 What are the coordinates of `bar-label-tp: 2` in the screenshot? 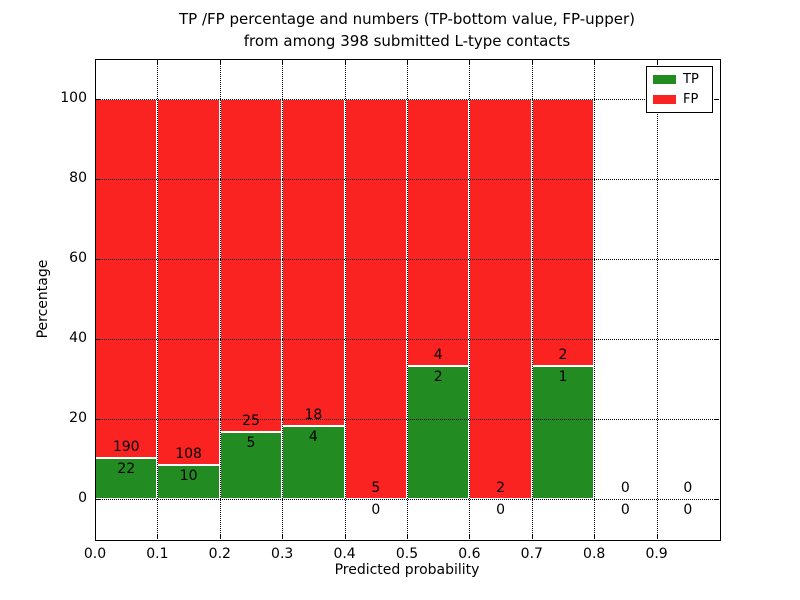 It's located at (438, 376).